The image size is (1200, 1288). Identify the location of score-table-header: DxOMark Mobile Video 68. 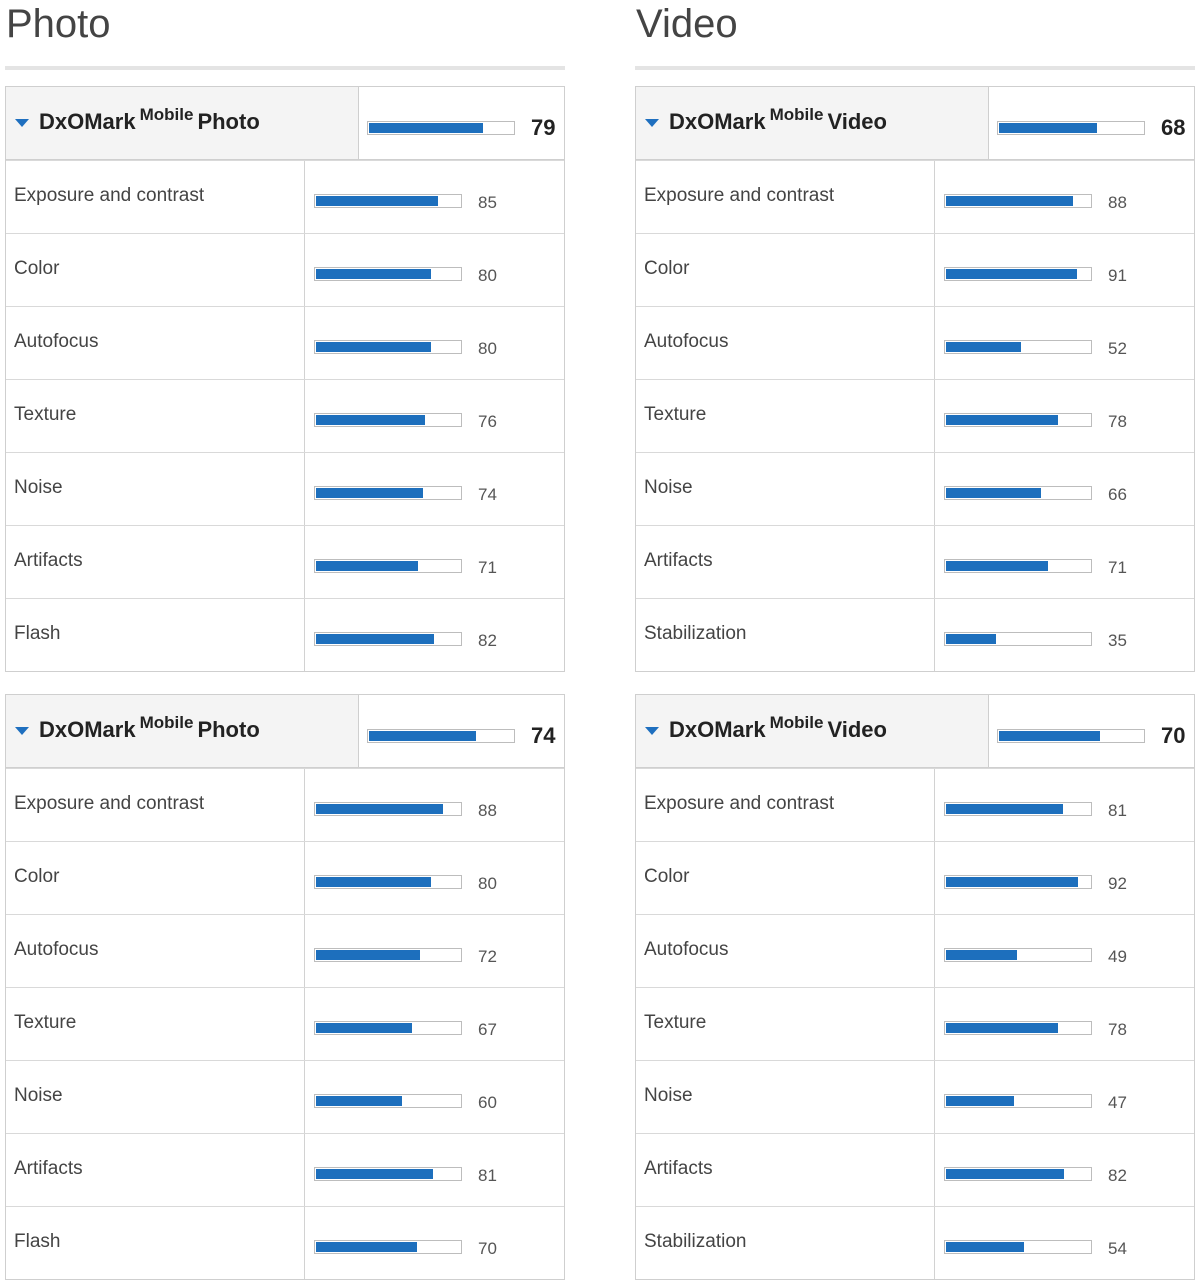
(915, 123).